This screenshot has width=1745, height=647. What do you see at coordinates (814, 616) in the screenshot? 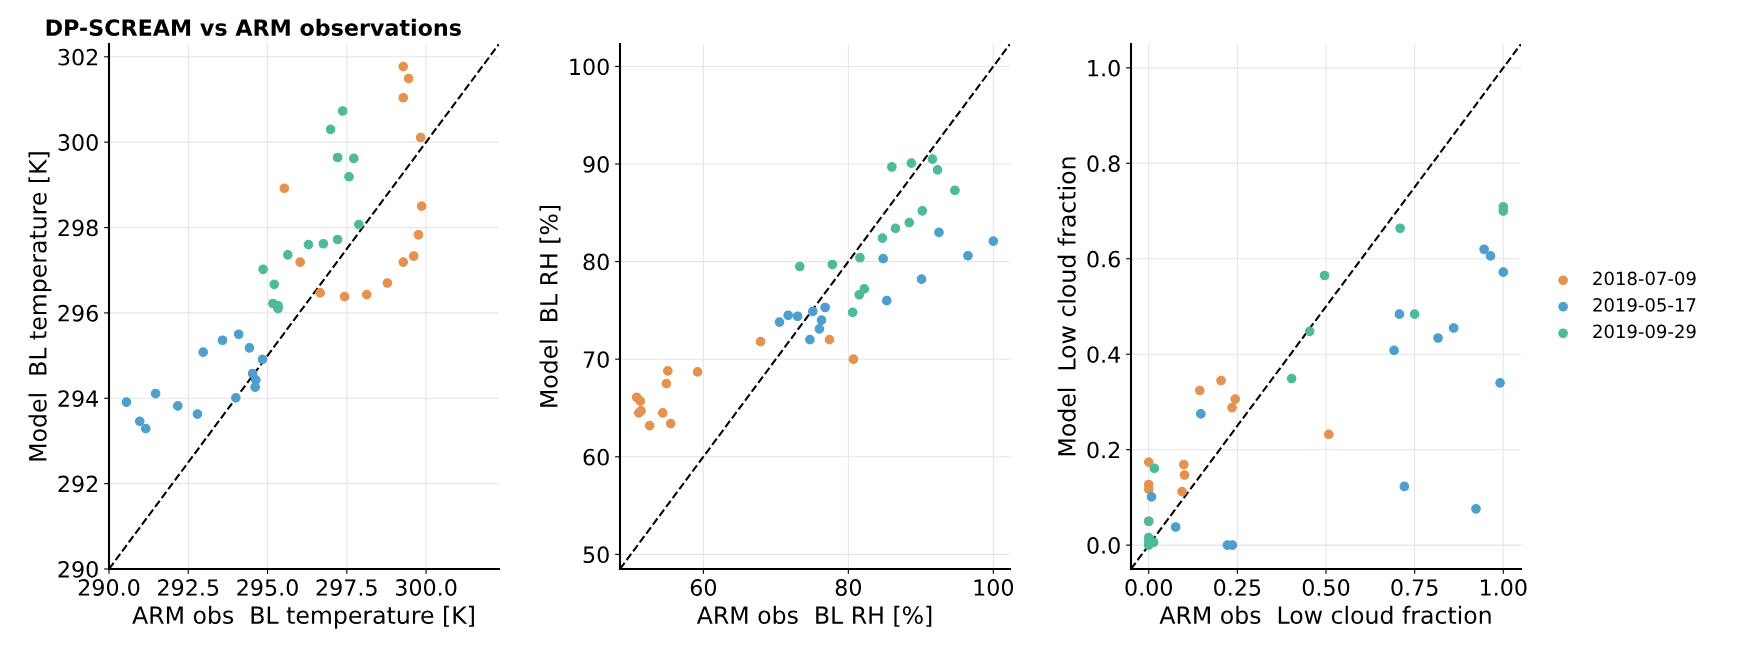
I see `x-axis-title: ARM obs BL RH [%]` at bounding box center [814, 616].